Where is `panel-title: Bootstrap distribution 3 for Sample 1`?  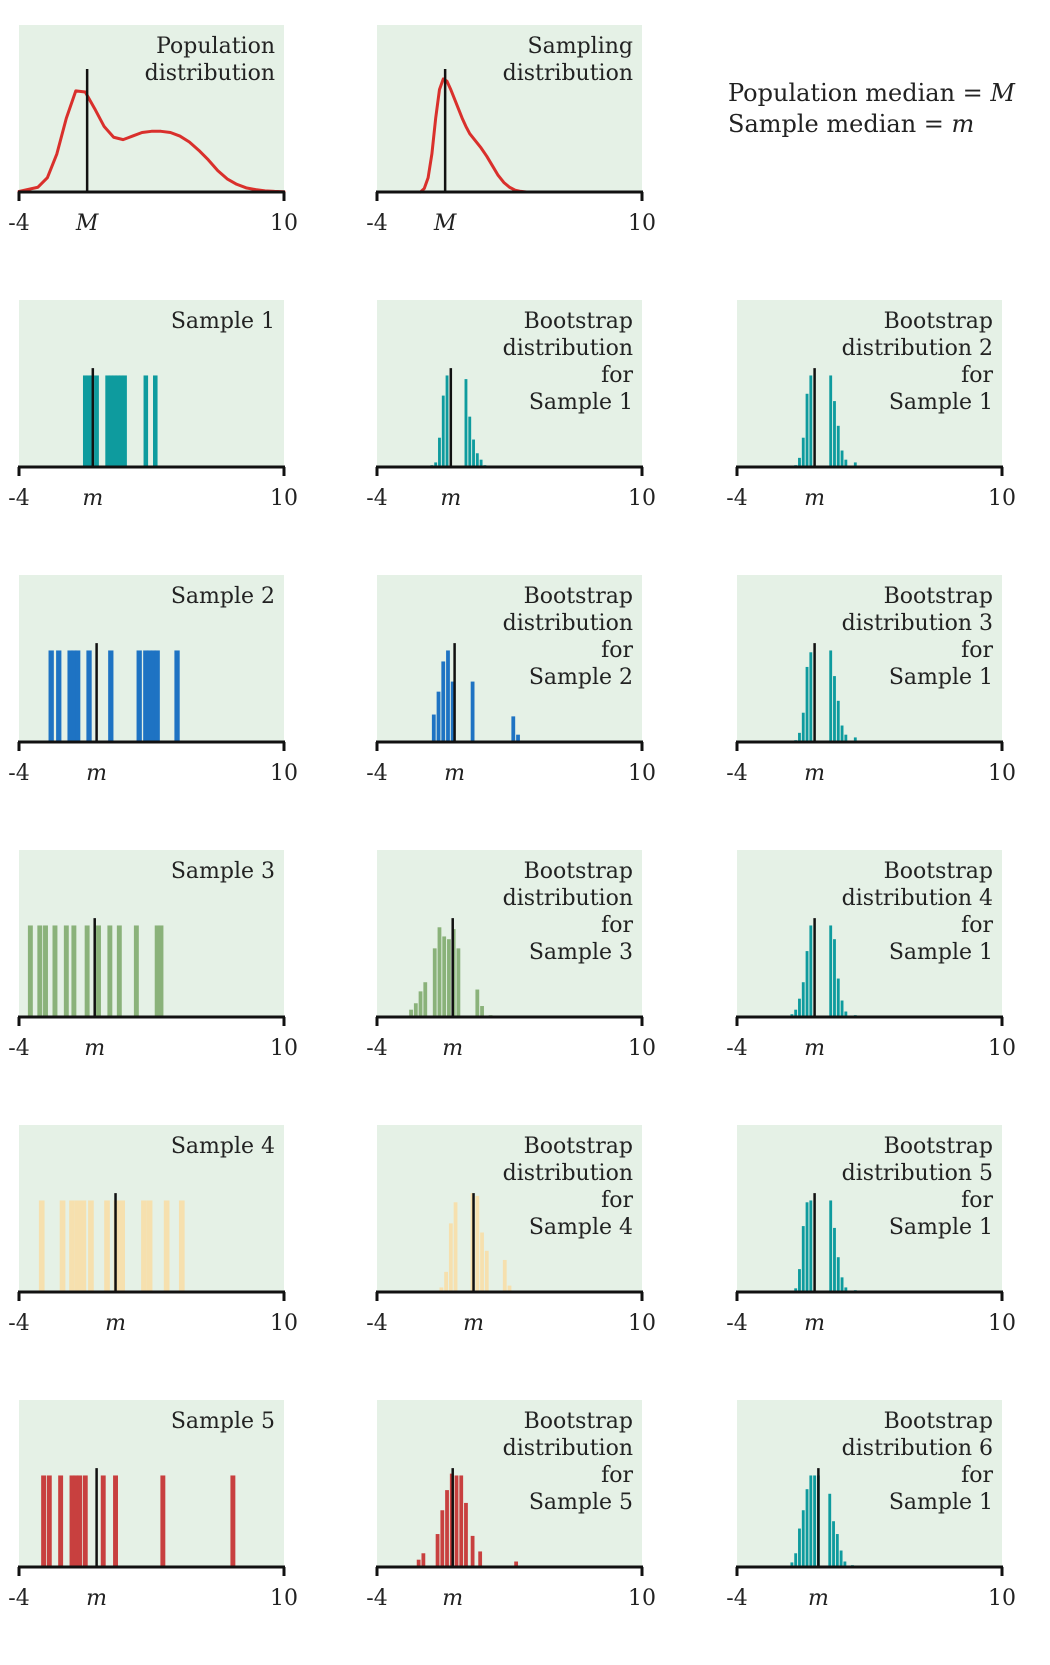 panel-title: Bootstrap distribution 3 for Sample 1 is located at coordinates (918, 637).